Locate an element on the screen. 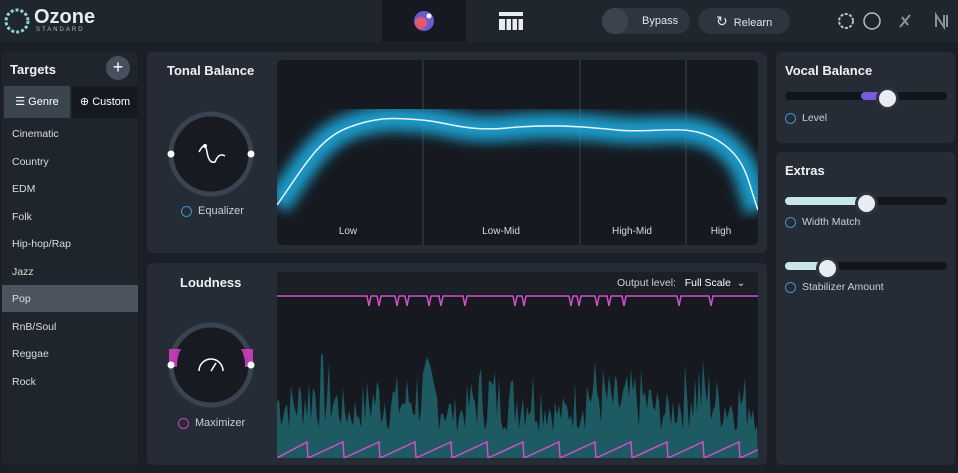 Image resolution: width=958 pixels, height=473 pixels. output-value: Full Scale is located at coordinates (707, 283).